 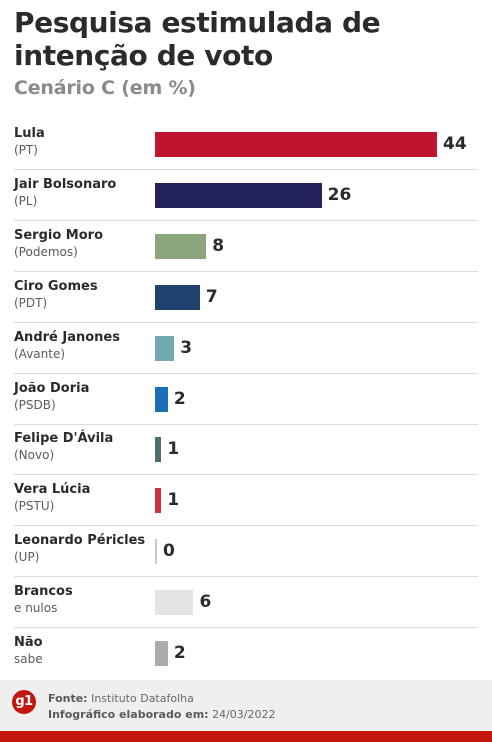 I want to click on bar-row: Ciro Gomes (PDT) 7, so click(x=246, y=297).